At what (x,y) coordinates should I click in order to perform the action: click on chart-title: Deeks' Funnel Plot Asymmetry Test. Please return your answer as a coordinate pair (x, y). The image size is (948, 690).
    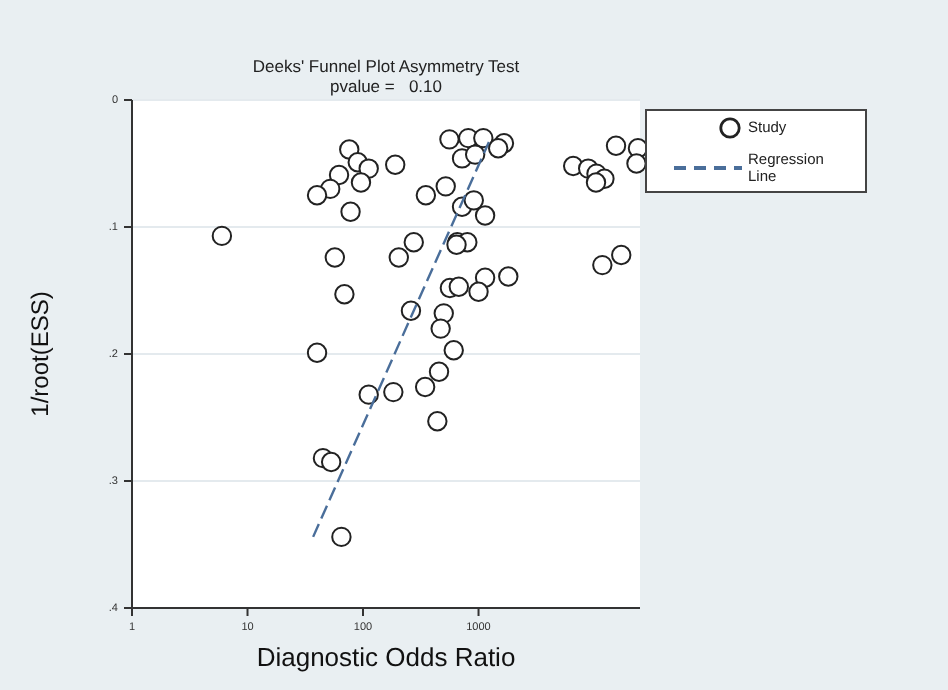
    Looking at the image, I should click on (386, 66).